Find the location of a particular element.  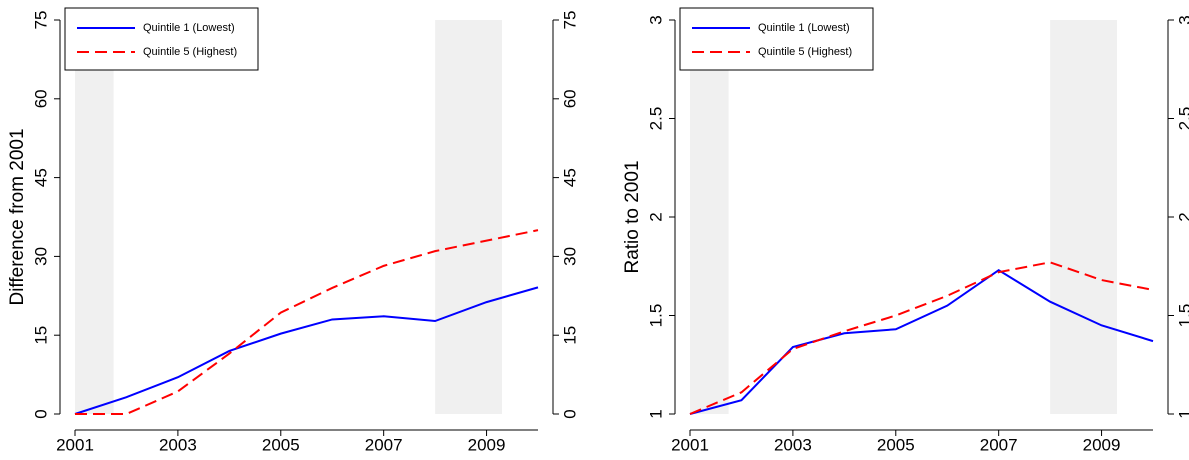

y-axis-label: Ratio to 2001 is located at coordinates (632, 216).